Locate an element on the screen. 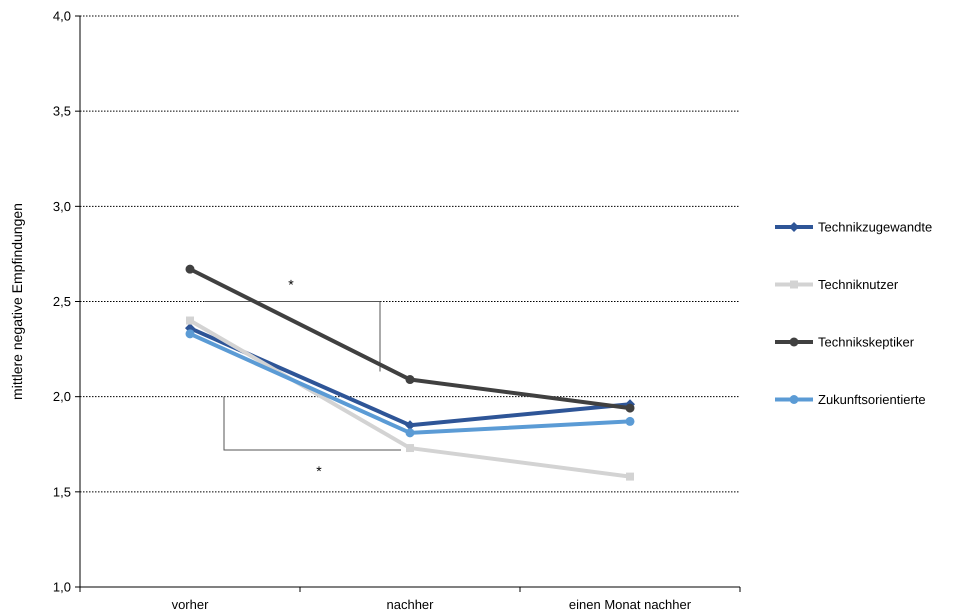 This screenshot has height=614, width=965. x-tick-label: vorher is located at coordinates (191, 604).